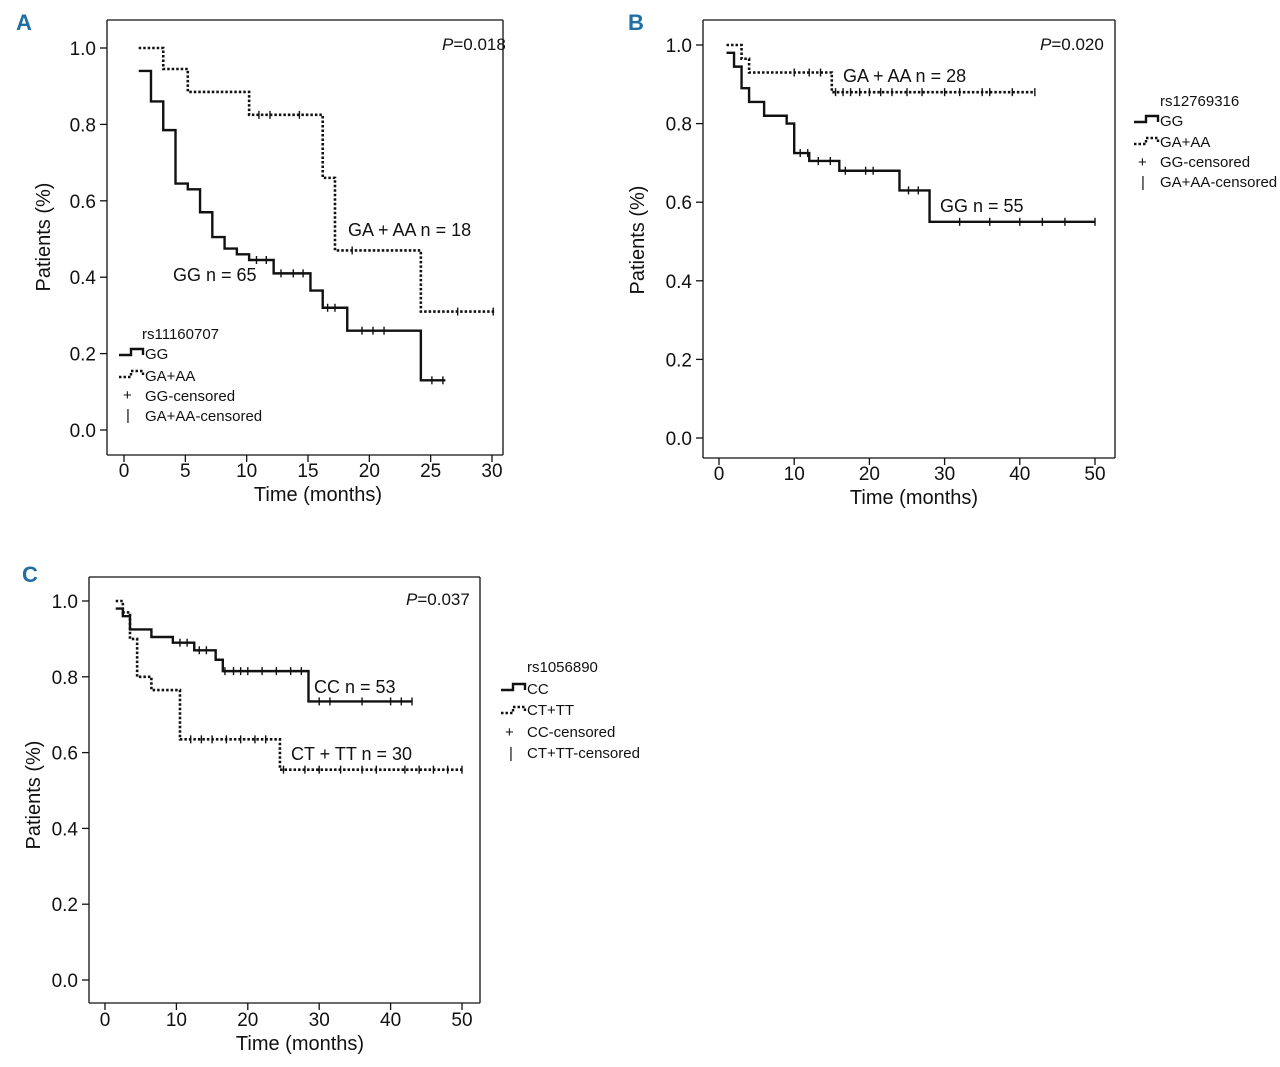 The height and width of the screenshot is (1067, 1280). Describe the element at coordinates (318, 495) in the screenshot. I see `panel-a-x-title: Time (months)` at that location.